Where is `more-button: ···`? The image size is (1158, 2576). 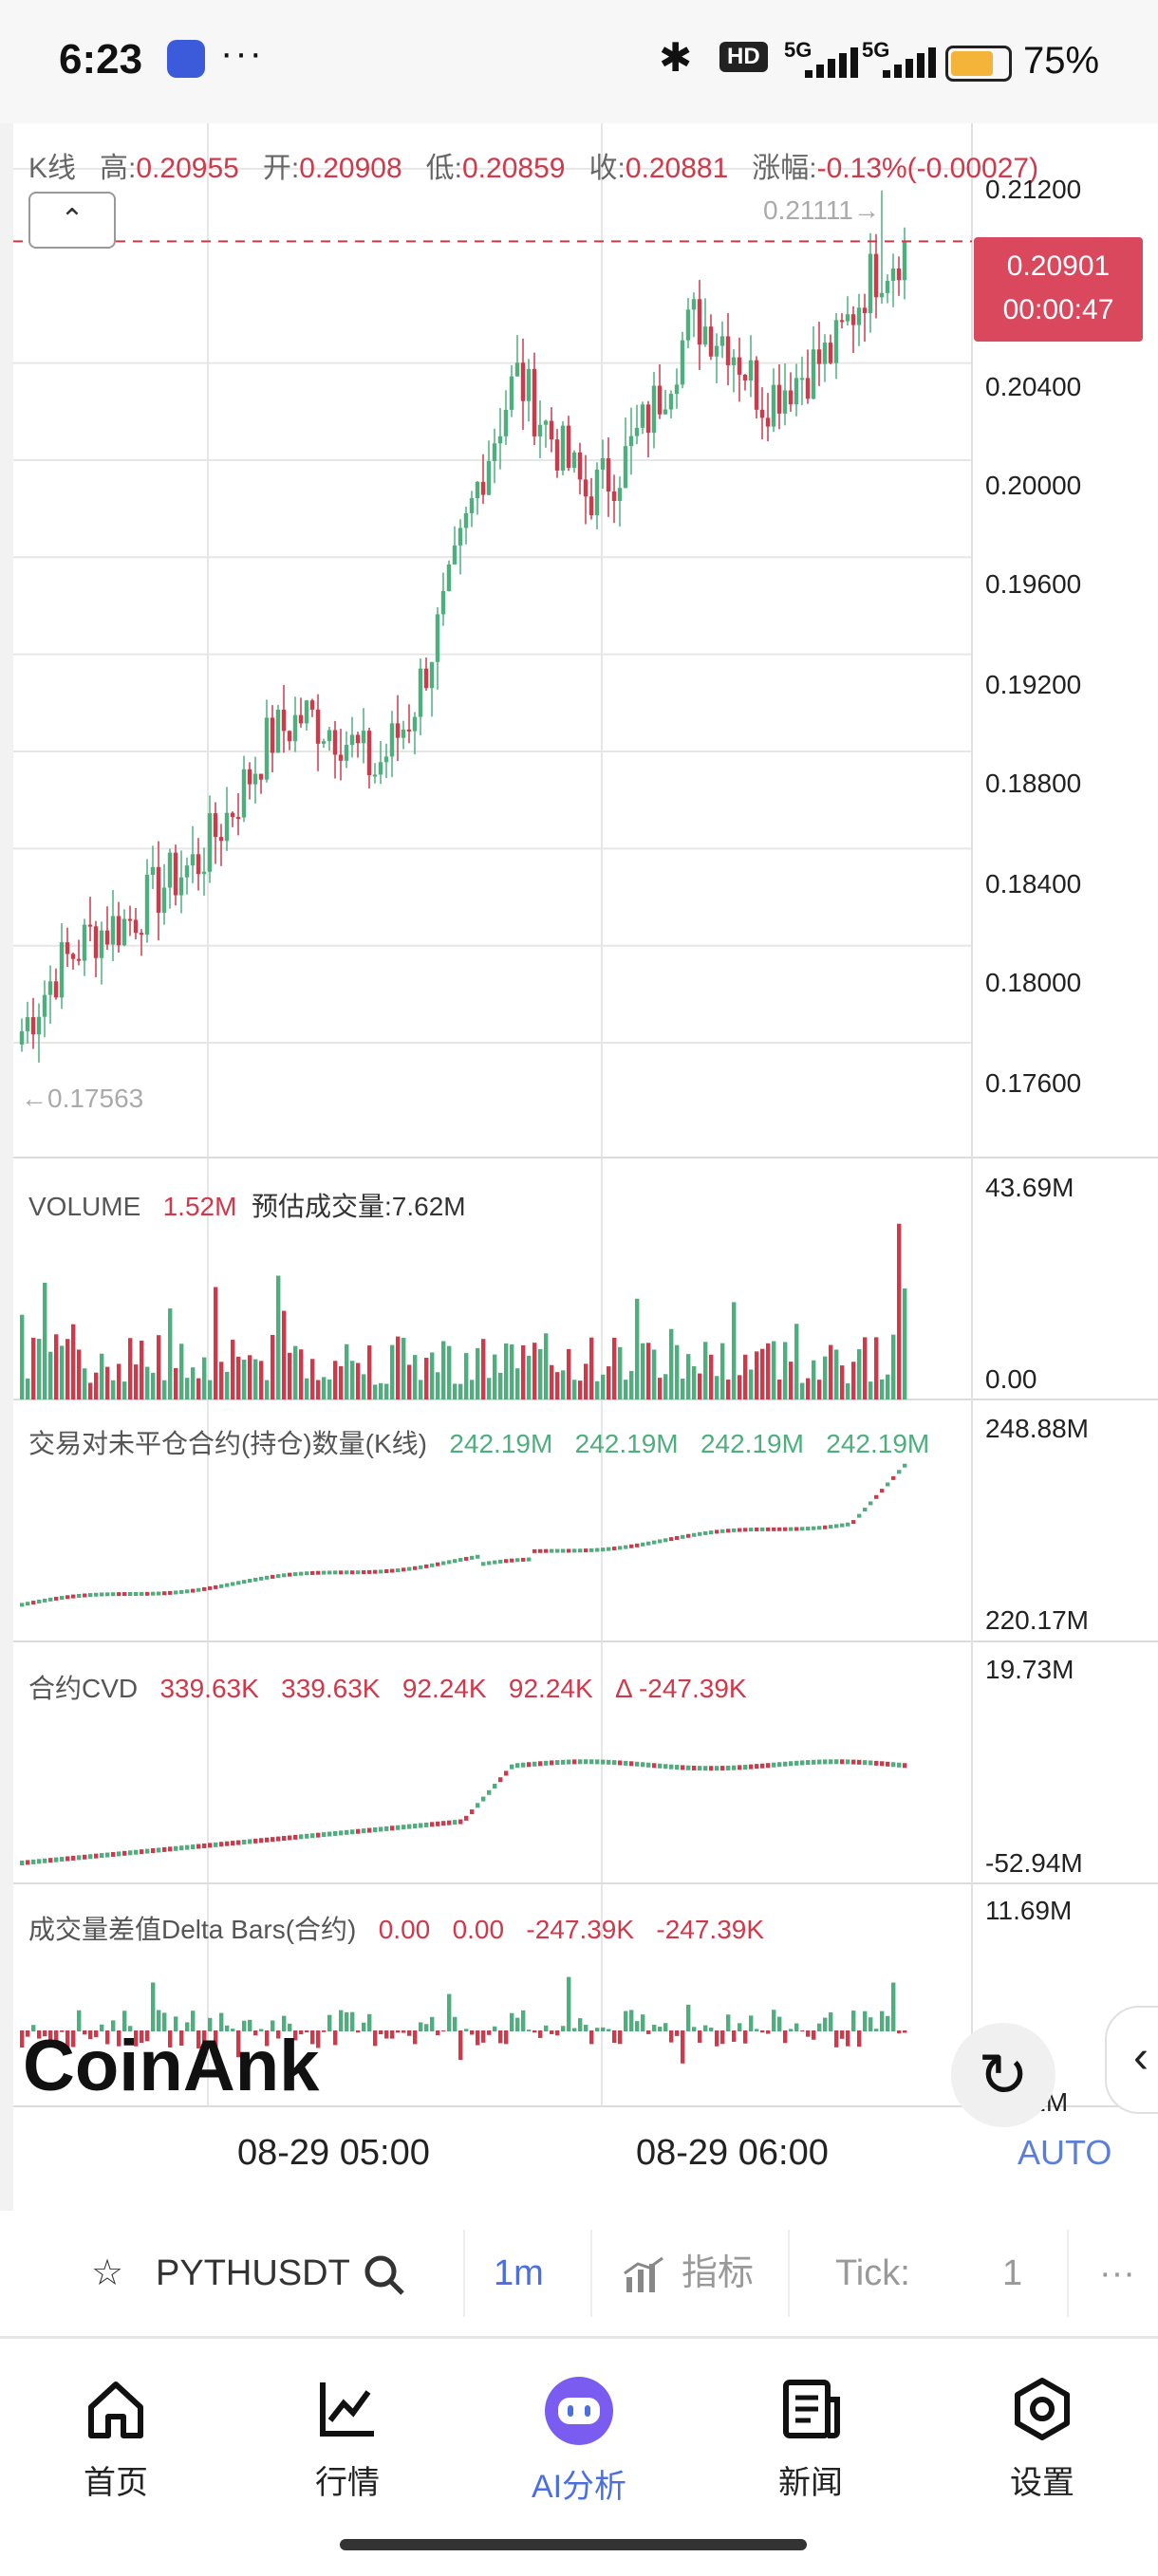
more-button: ··· is located at coordinates (1117, 2273).